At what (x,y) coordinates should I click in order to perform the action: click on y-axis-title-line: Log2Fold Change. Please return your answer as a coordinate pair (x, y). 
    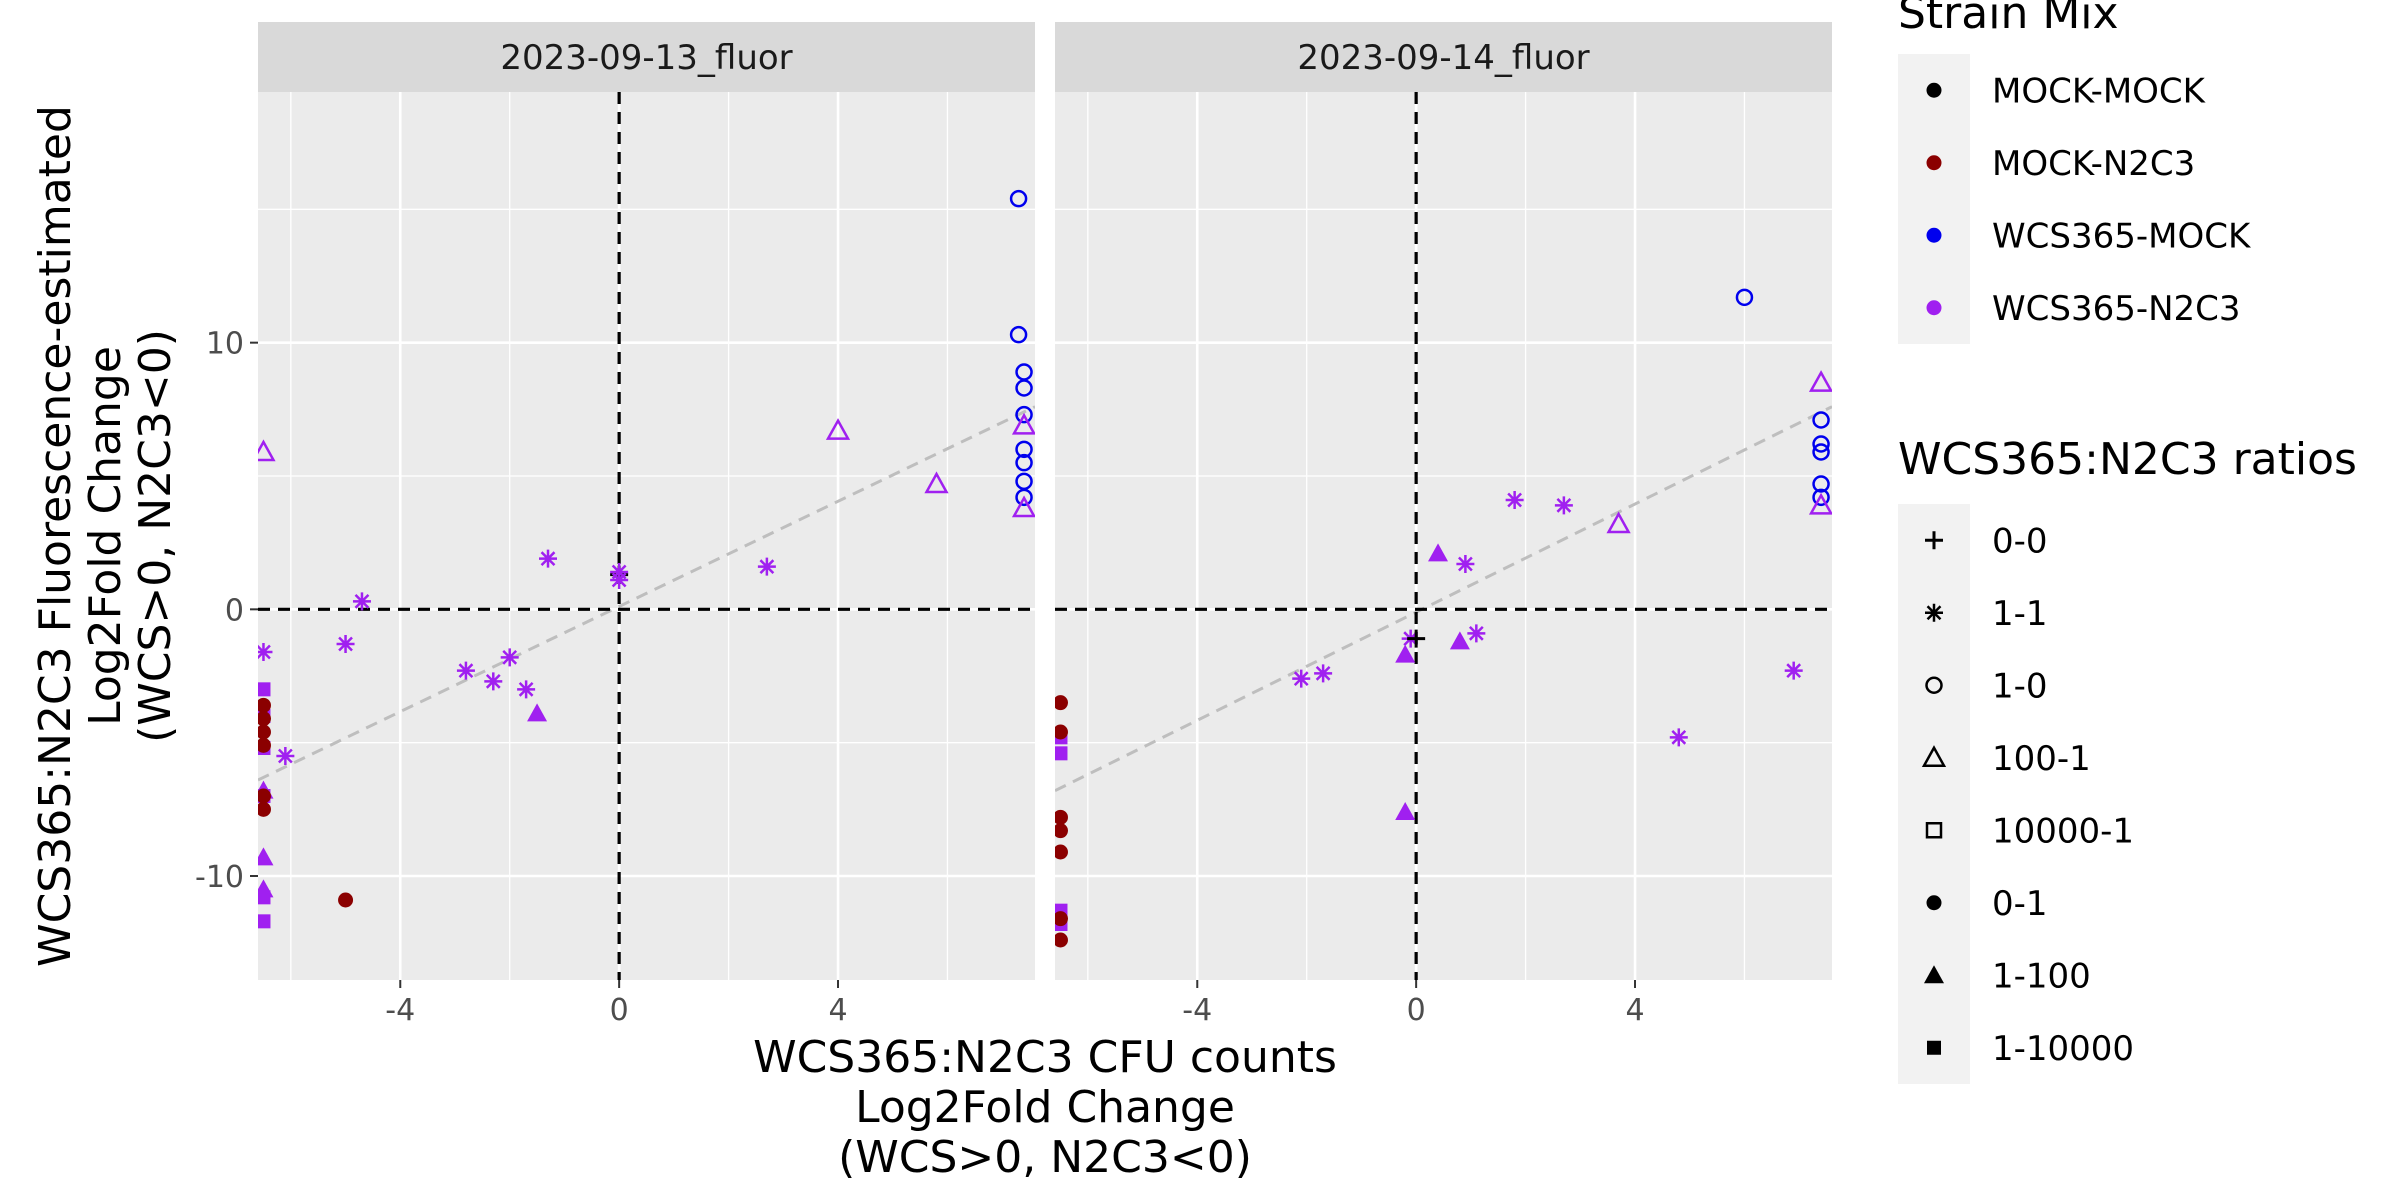
    Looking at the image, I should click on (105, 536).